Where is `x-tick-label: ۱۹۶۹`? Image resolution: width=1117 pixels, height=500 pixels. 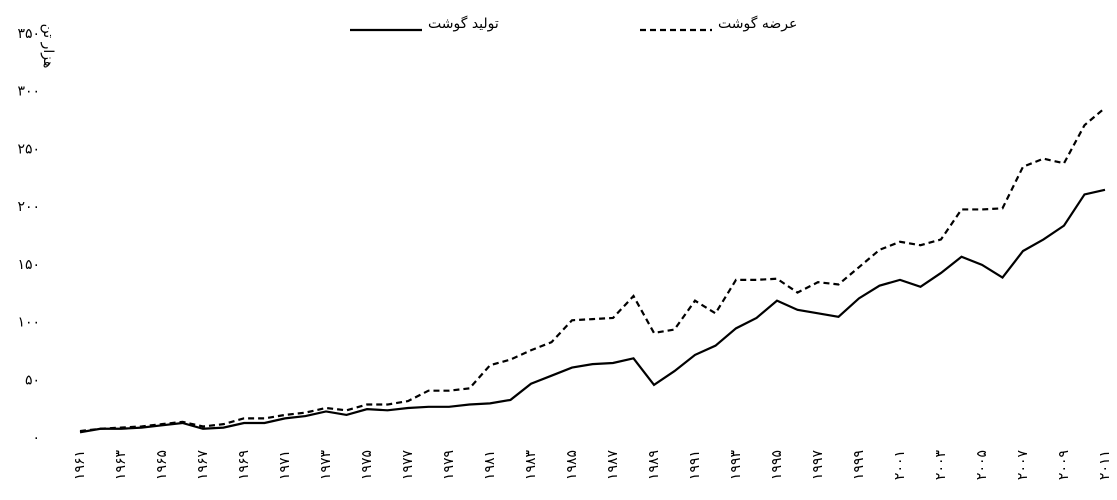 x-tick-label: ۱۹۶۹ is located at coordinates (244, 465).